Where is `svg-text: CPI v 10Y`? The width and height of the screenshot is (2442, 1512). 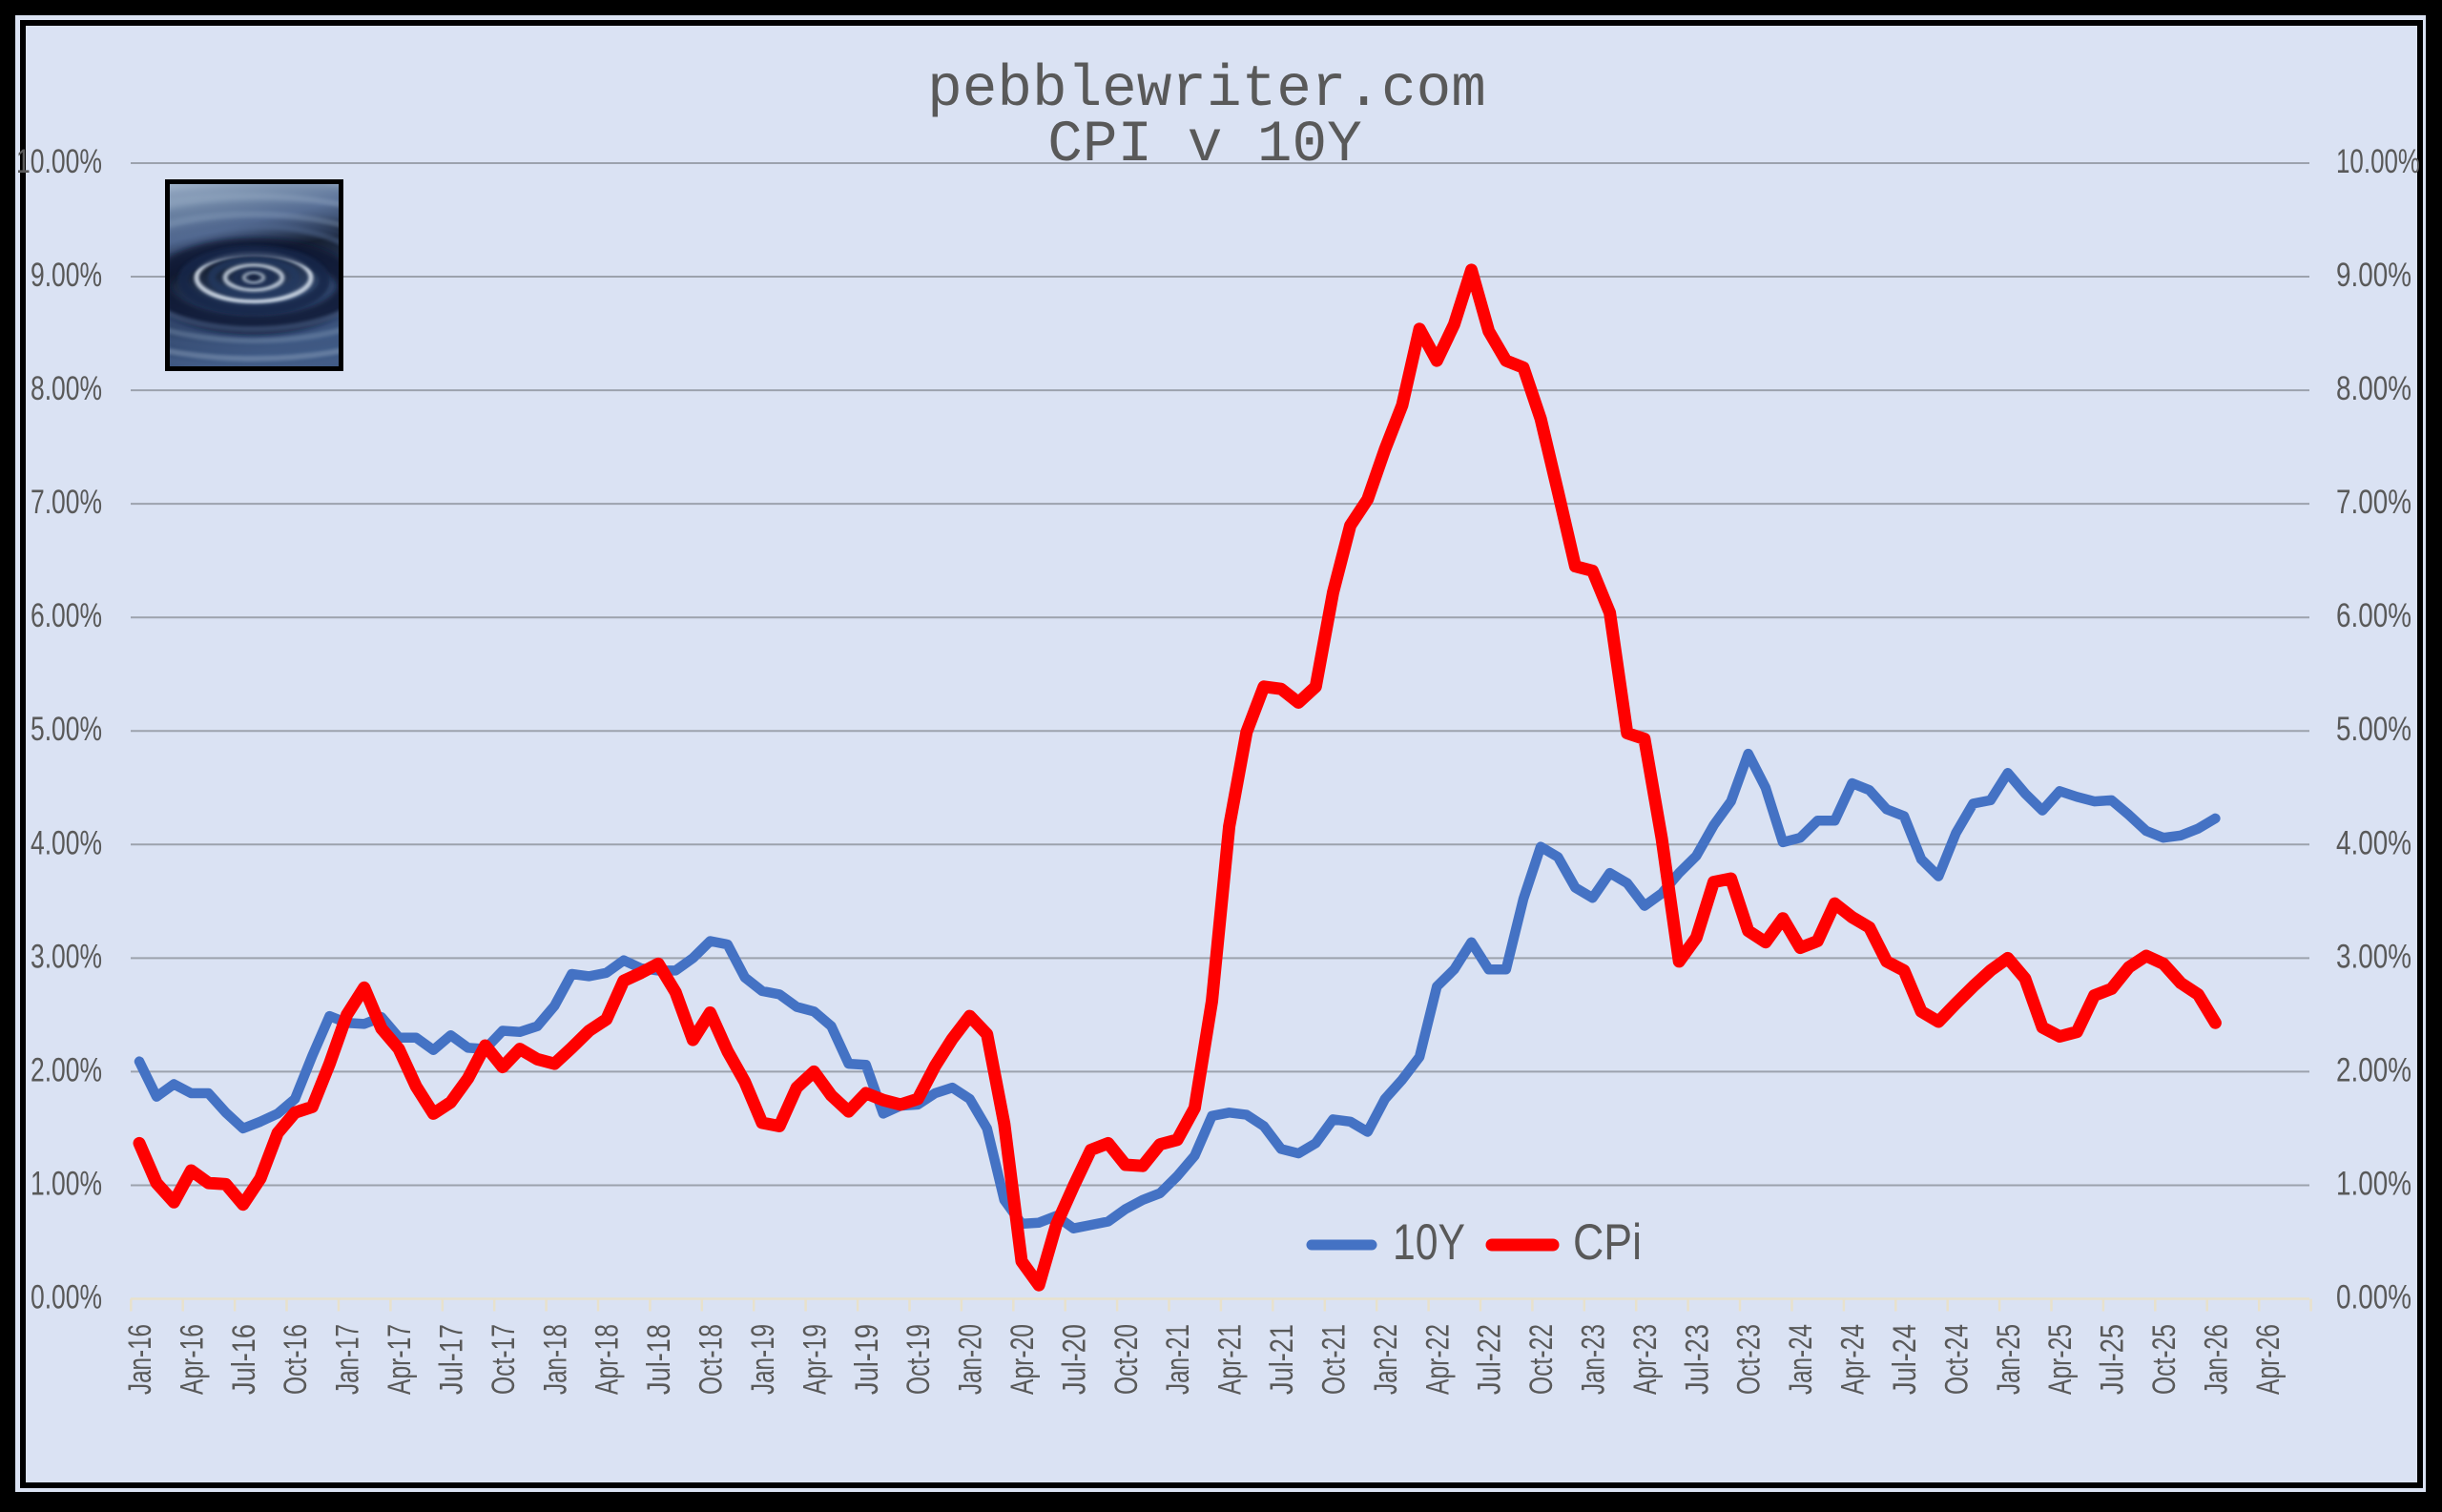
svg-text: CPI v 10Y is located at coordinates (1204, 146).